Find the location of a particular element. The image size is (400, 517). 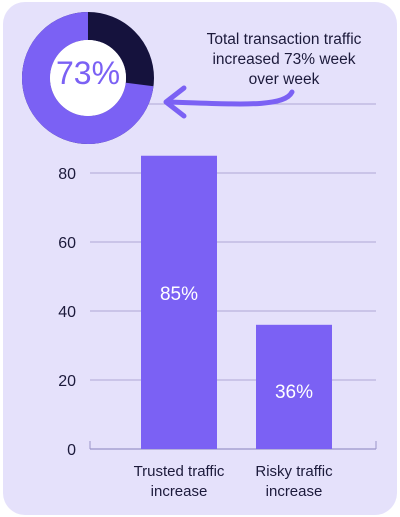

category-label: Risky traffic is located at coordinates (294, 471).